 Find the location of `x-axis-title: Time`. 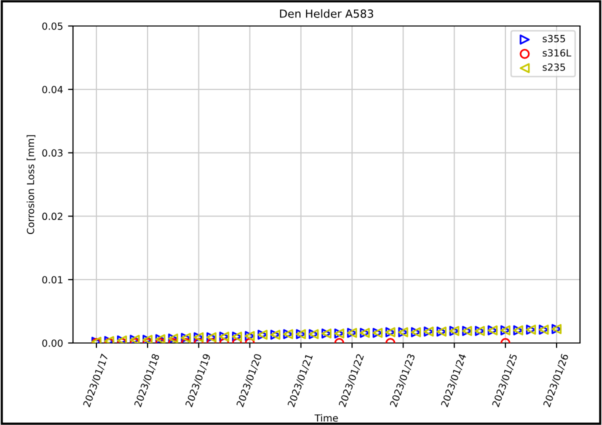

x-axis-title: Time is located at coordinates (326, 418).